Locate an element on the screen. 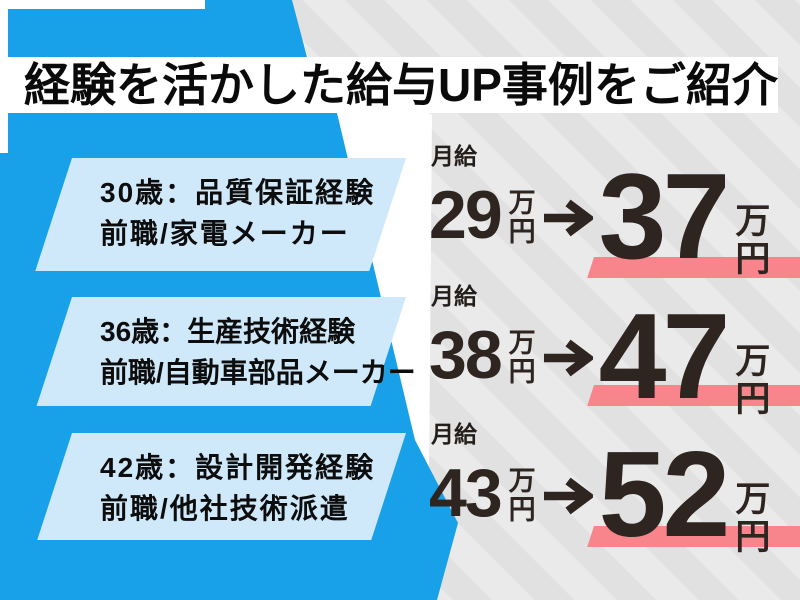 This screenshot has width=800, height=600. salary-numbers: 43 万円 52 万円 is located at coordinates (599, 494).